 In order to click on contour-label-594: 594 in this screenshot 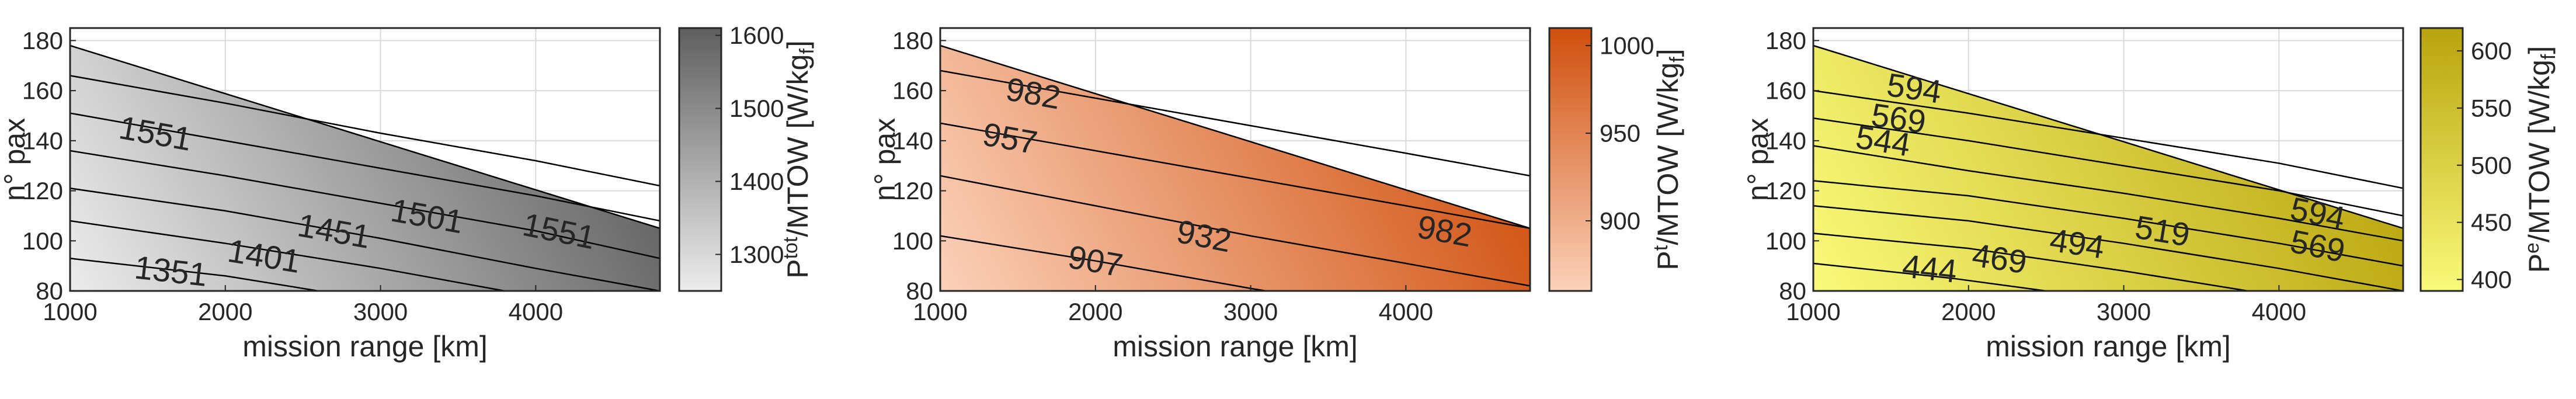, I will do `click(1915, 88)`.